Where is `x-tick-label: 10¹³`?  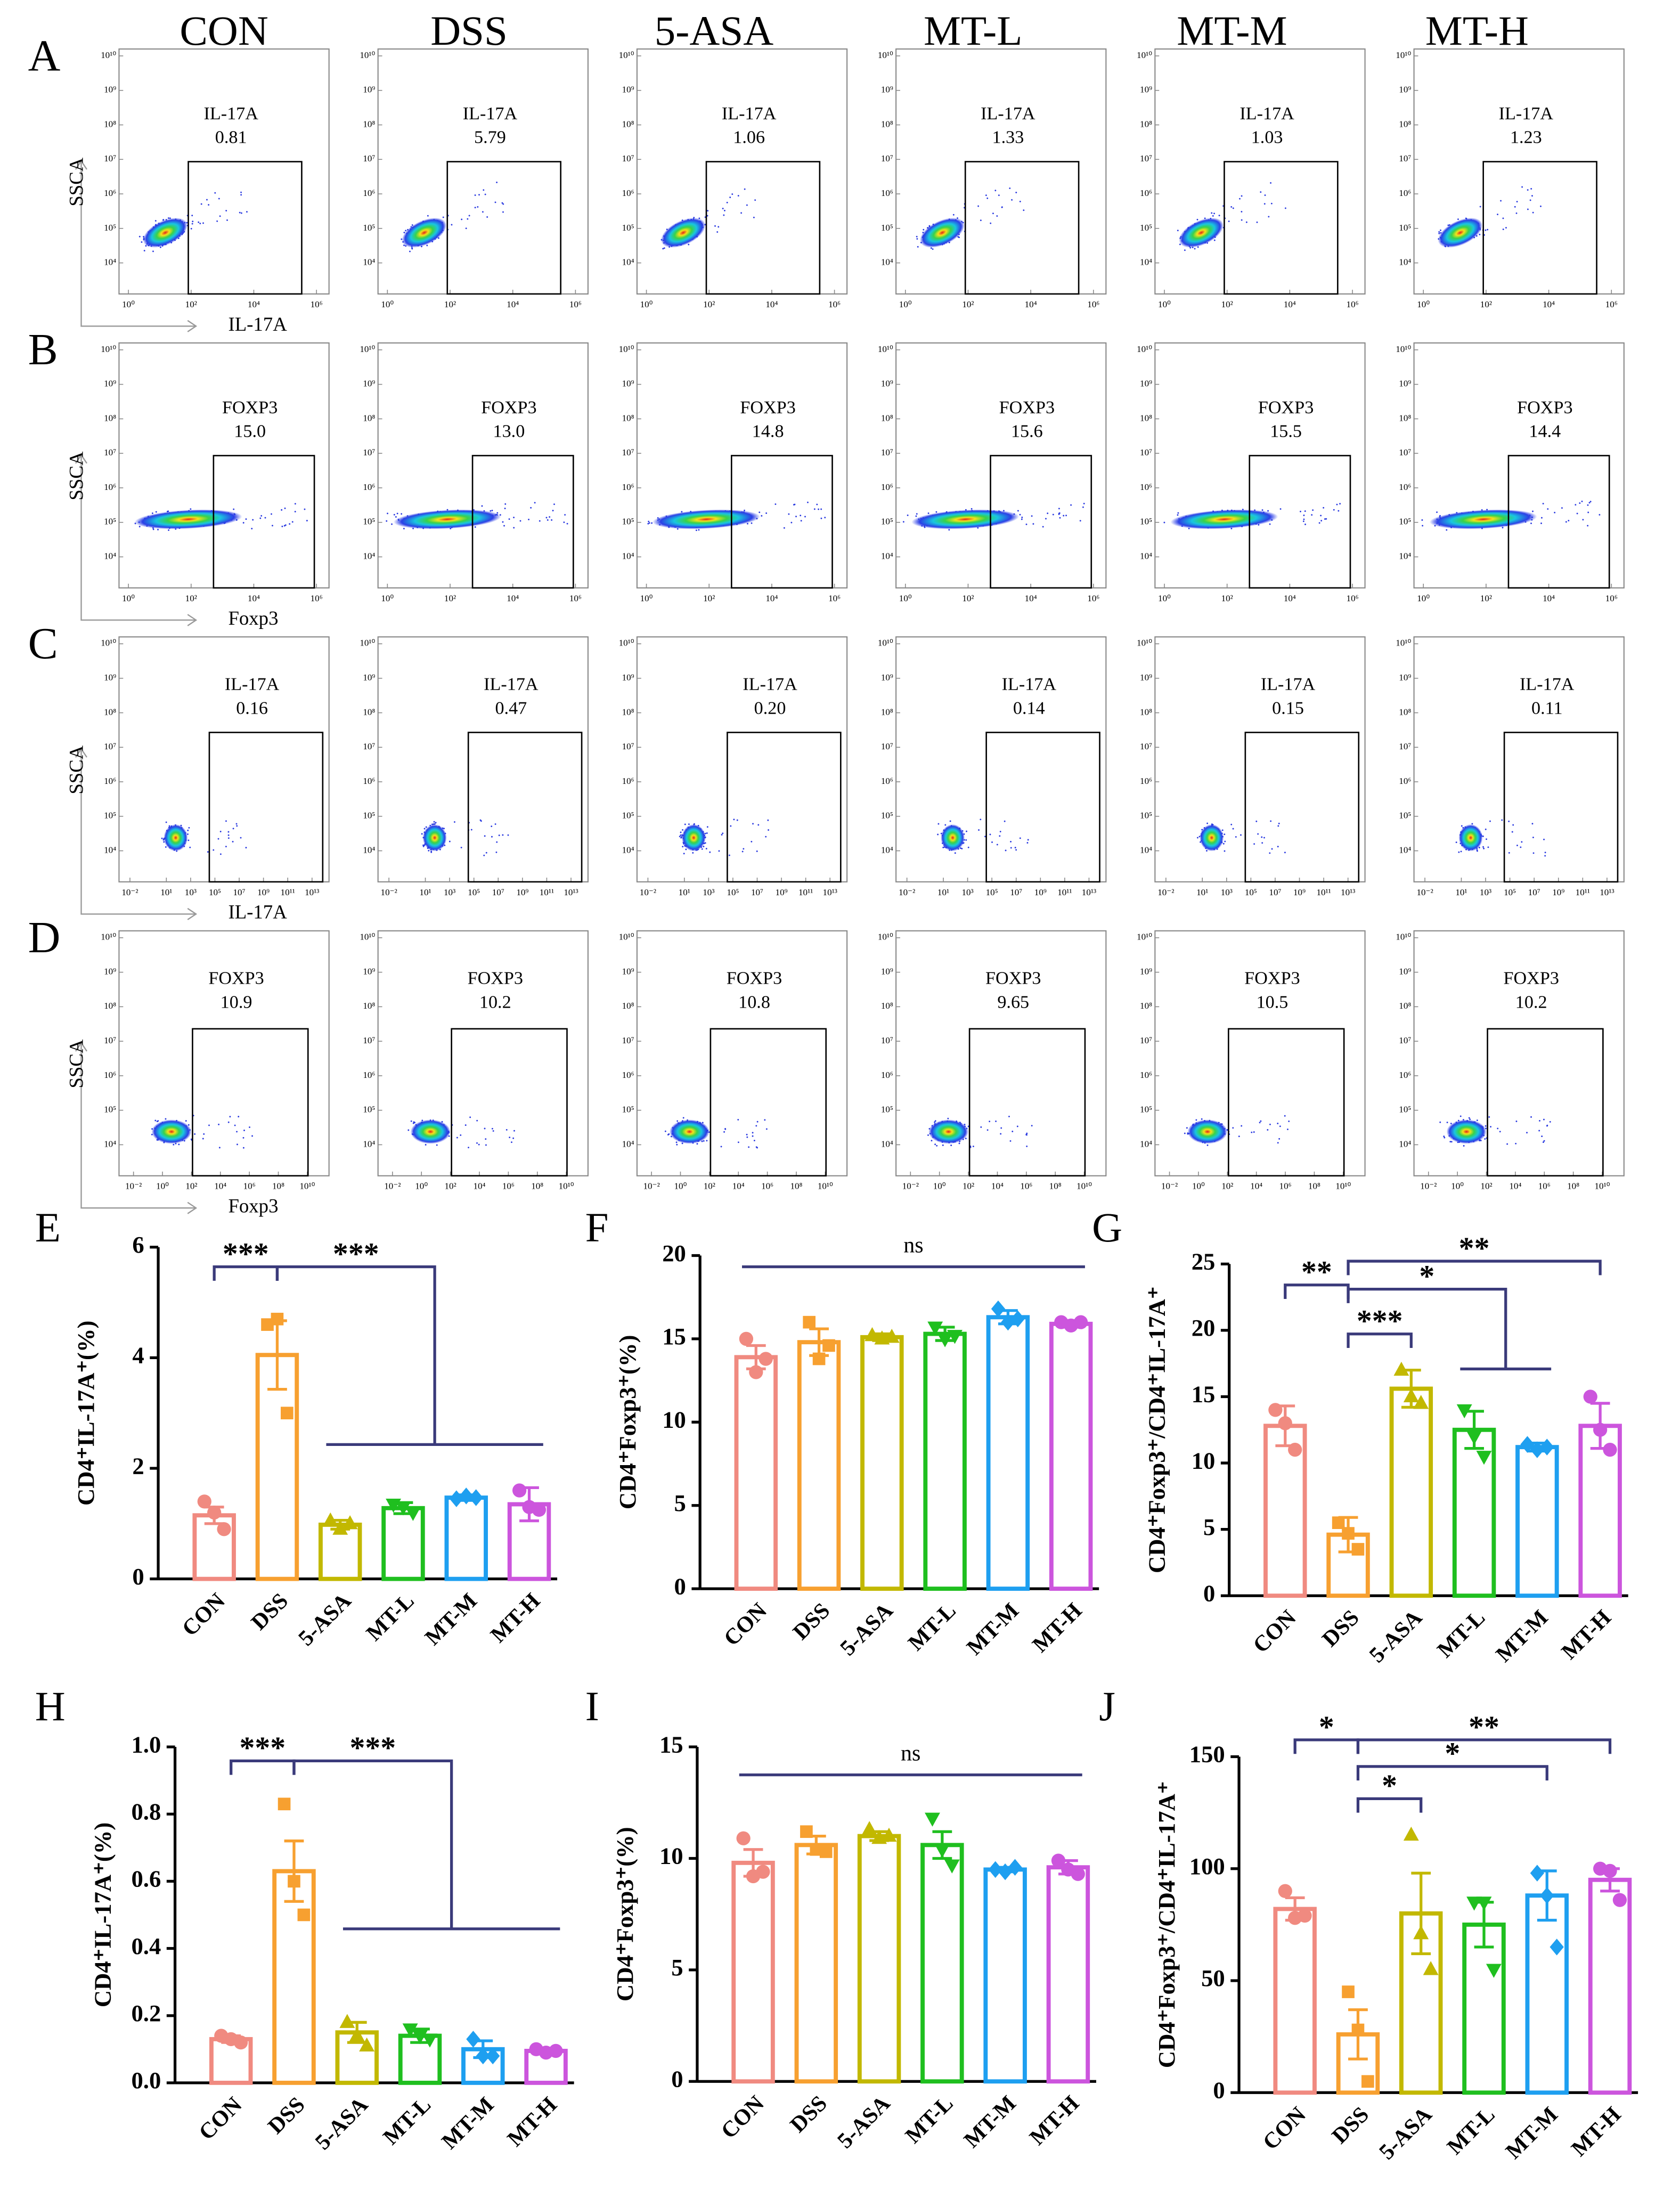
x-tick-label: 10¹³ is located at coordinates (1089, 892).